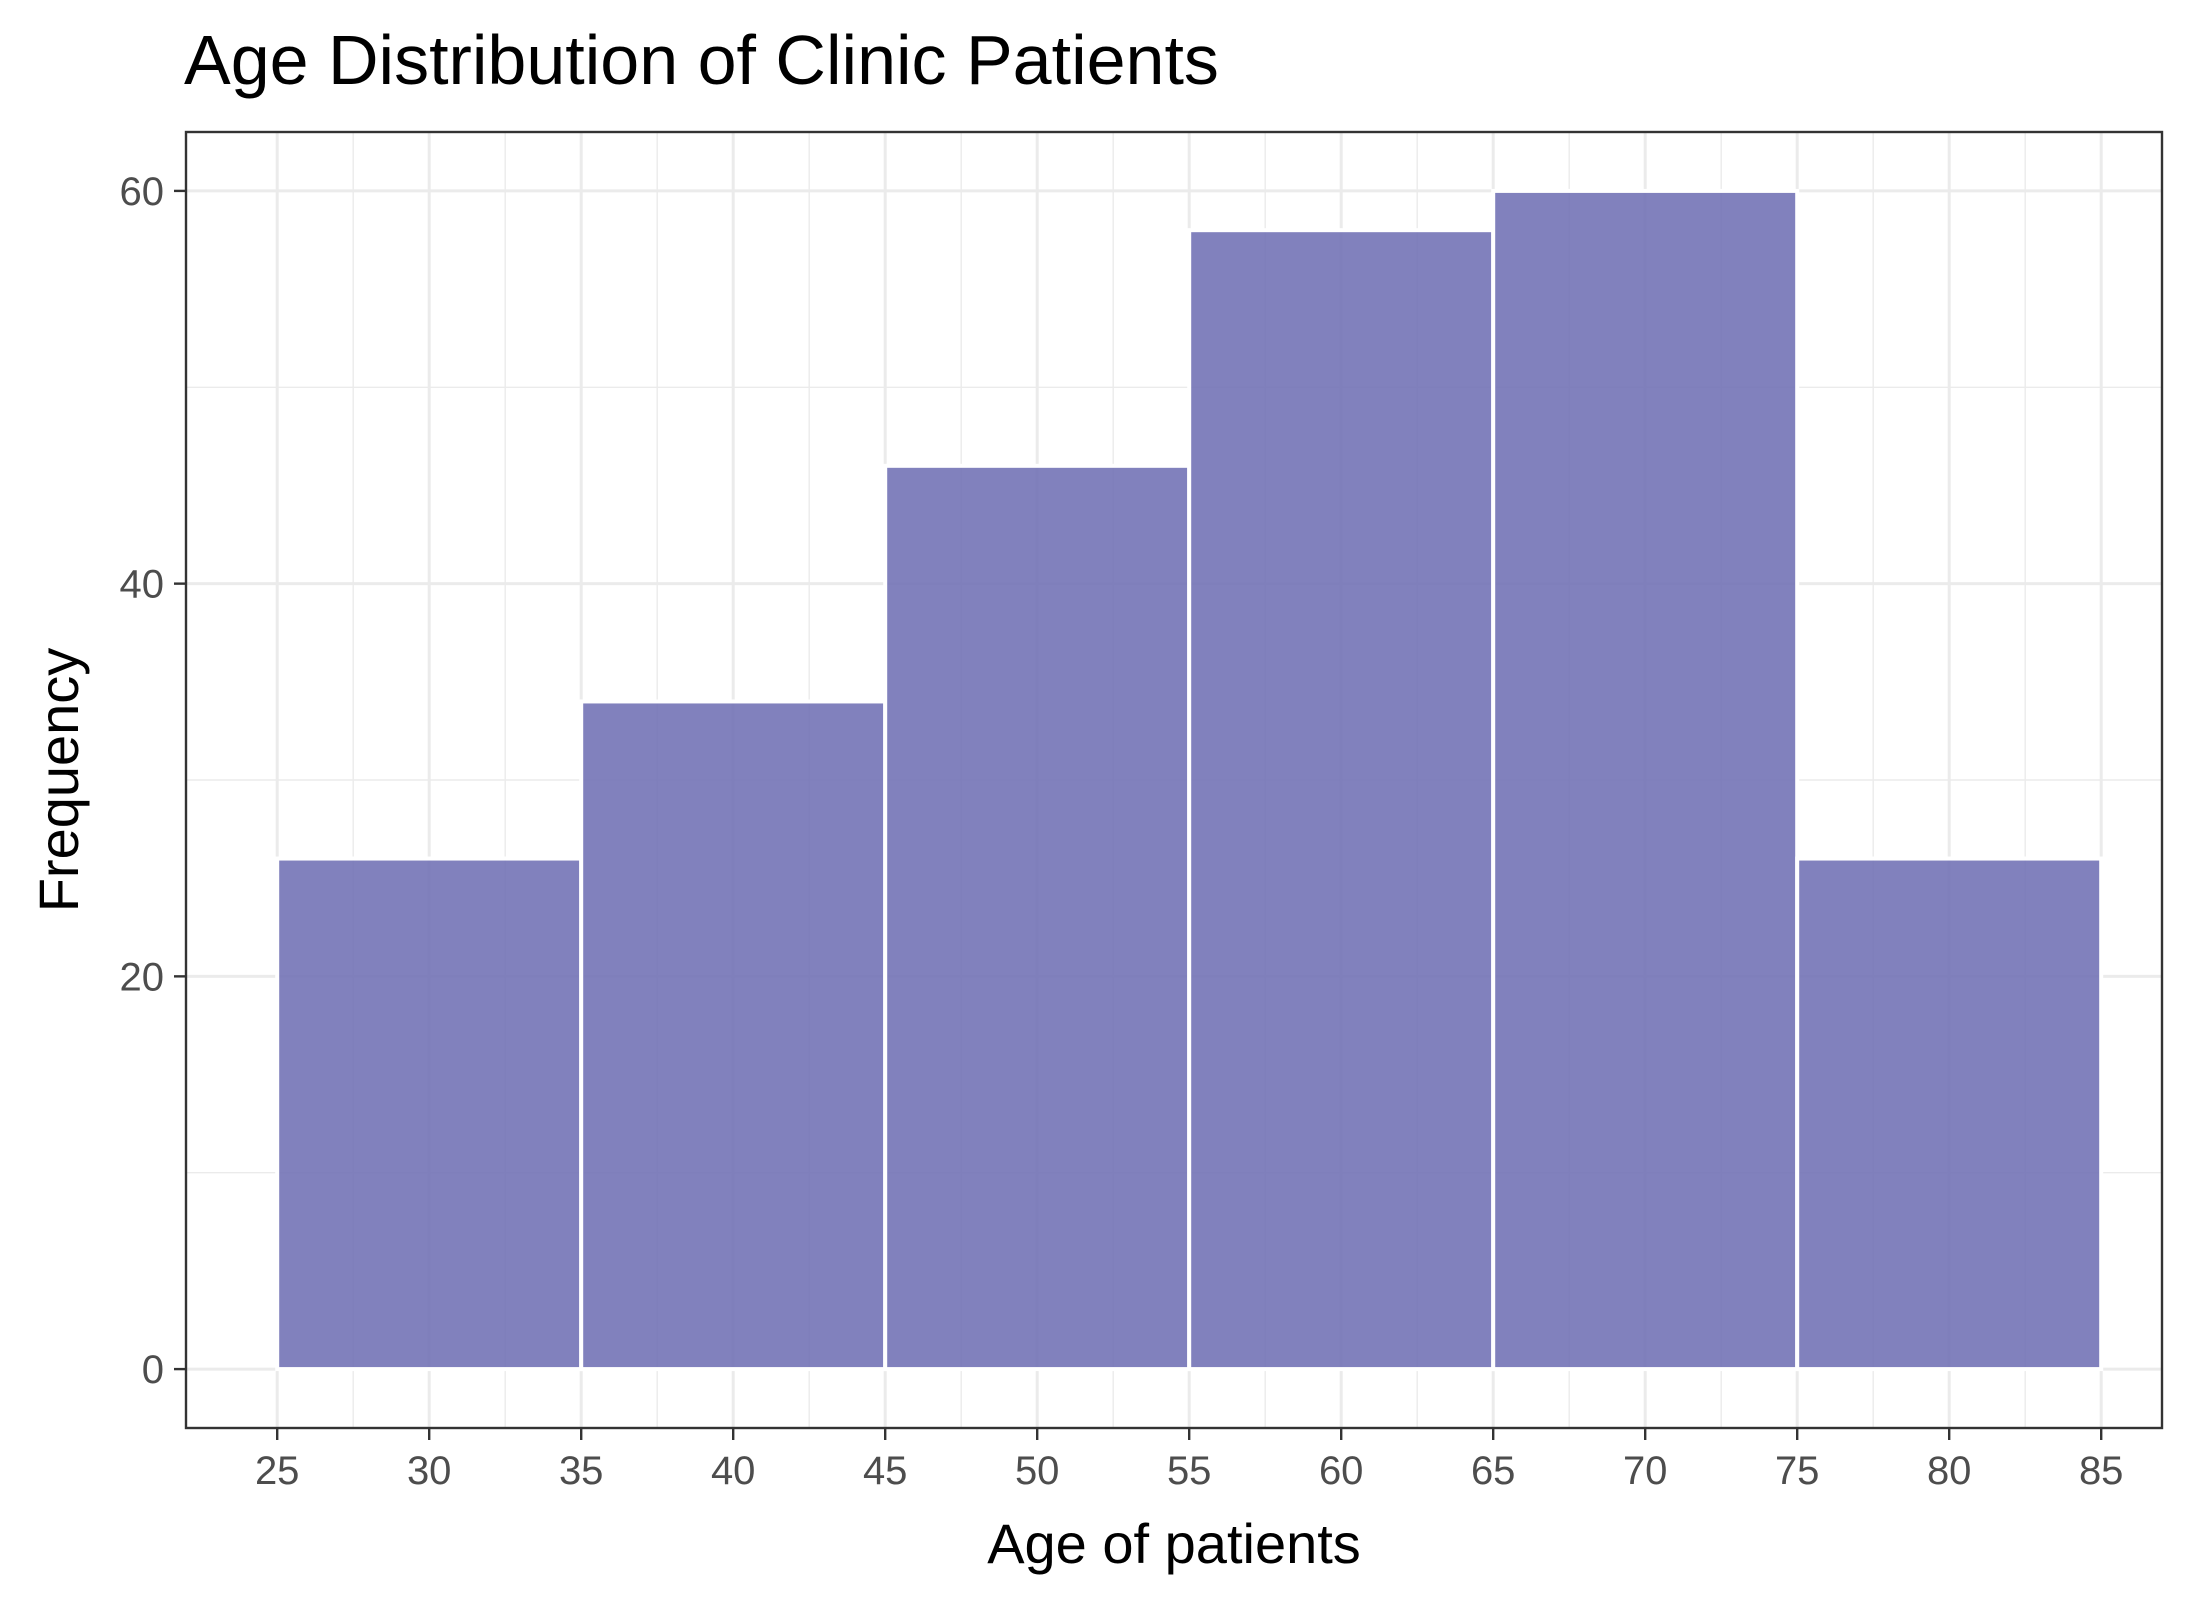 Image resolution: width=2200 pixels, height=1605 pixels. I want to click on x-tick-label: 25, so click(277, 1471).